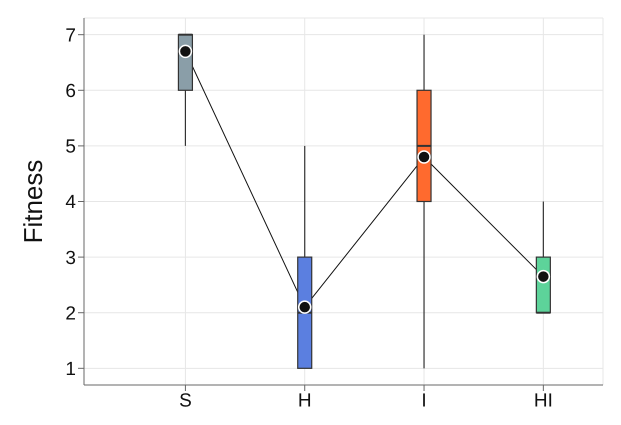 This screenshot has height=425, width=621. What do you see at coordinates (424, 401) in the screenshot?
I see `x-tick-label: I` at bounding box center [424, 401].